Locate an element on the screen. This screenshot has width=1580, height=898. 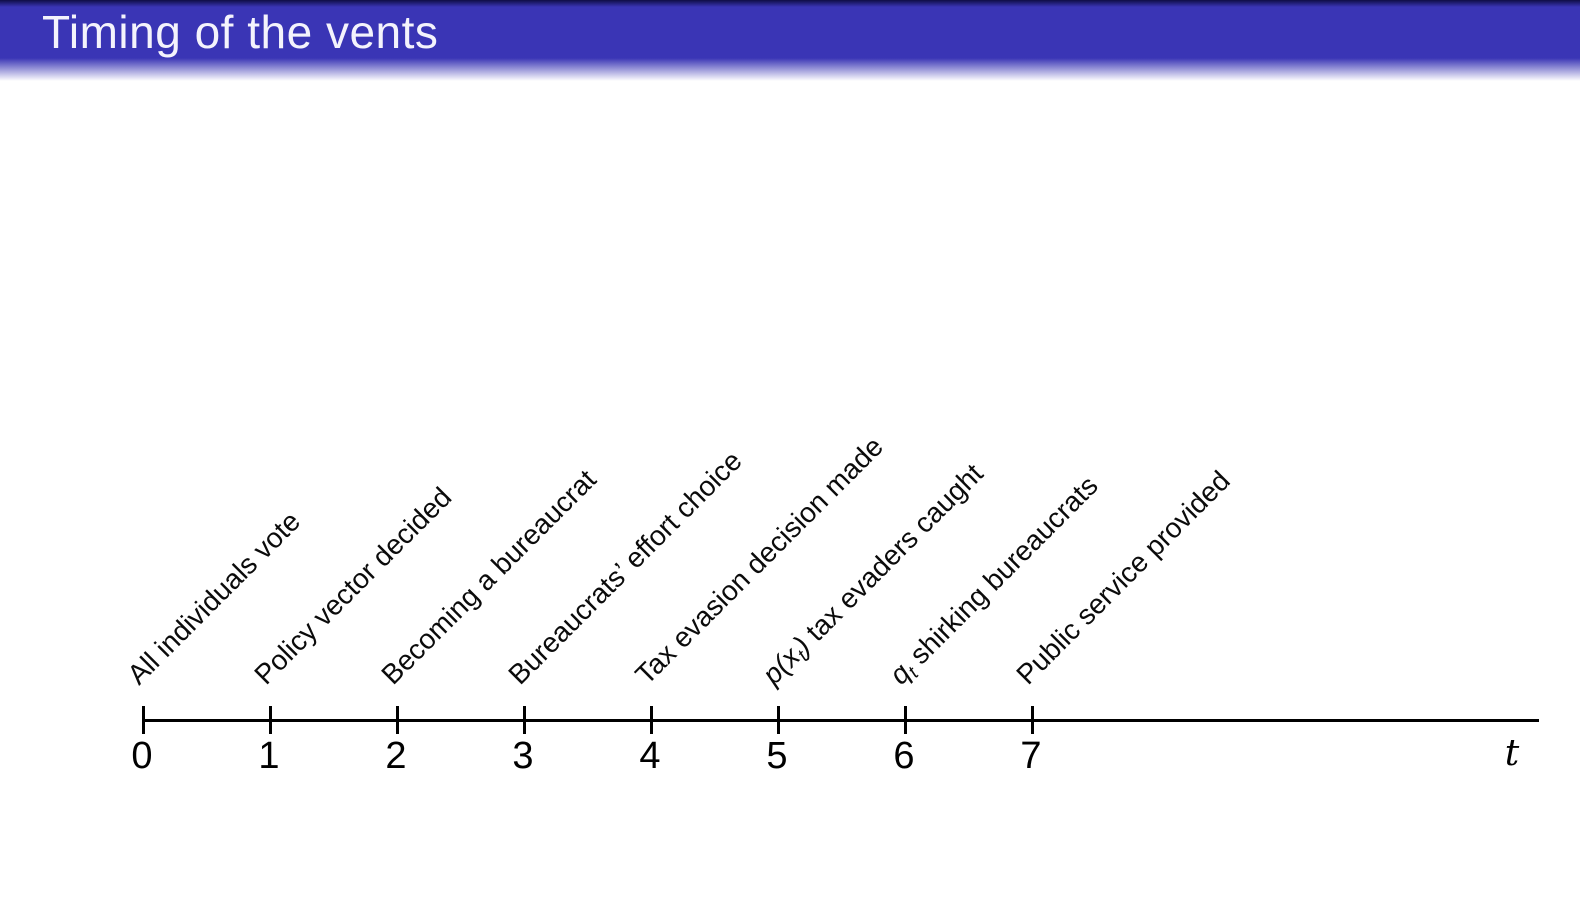
tick-label-7: 7 is located at coordinates (1031, 756).